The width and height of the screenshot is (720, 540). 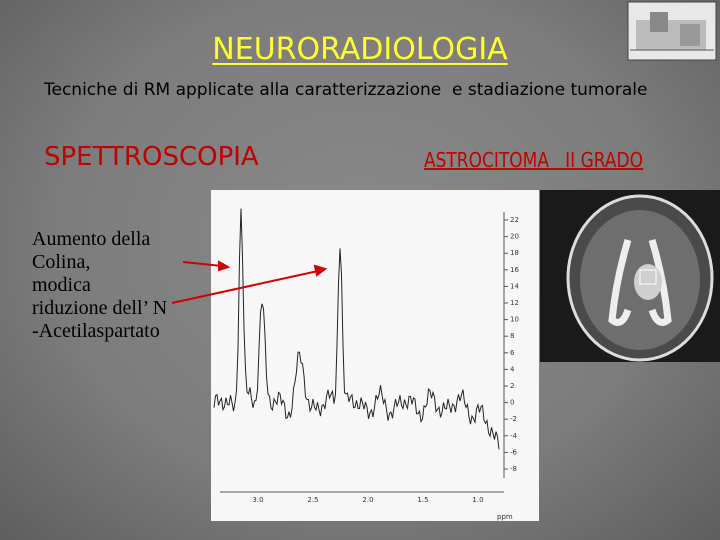 I want to click on y-label: 16, so click(x=514, y=270).